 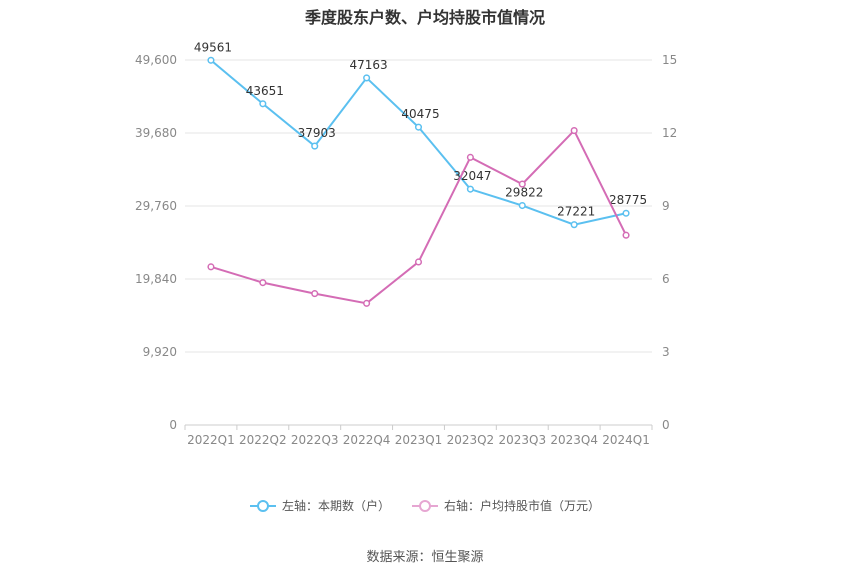 What do you see at coordinates (666, 425) in the screenshot?
I see `right-axis-tick-label: 0` at bounding box center [666, 425].